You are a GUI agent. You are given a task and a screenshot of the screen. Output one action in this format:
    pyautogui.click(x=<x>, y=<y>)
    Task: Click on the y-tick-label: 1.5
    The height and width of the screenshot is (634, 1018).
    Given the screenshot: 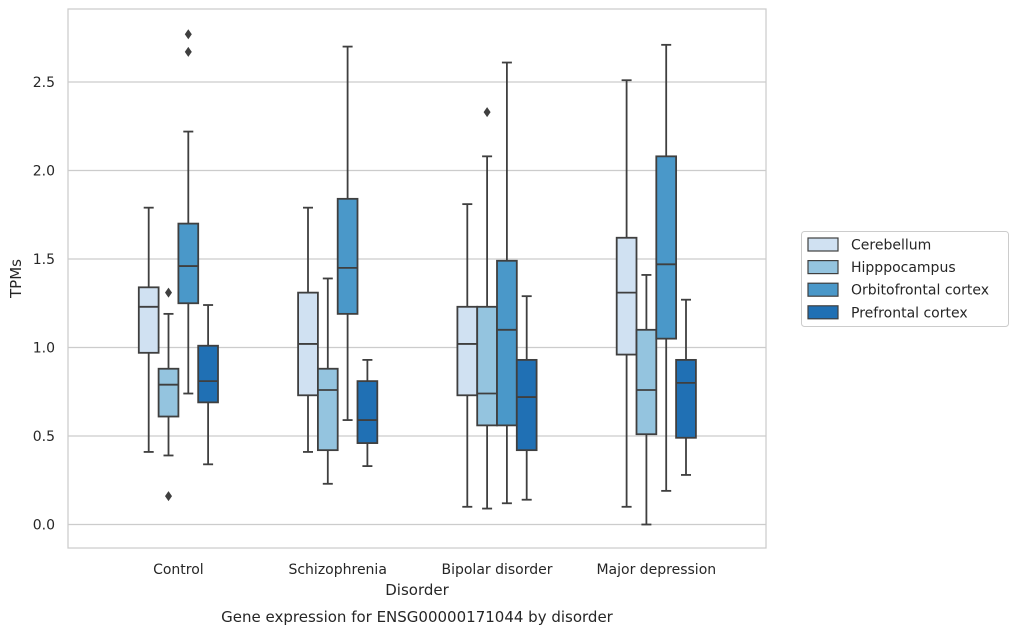 What is the action you would take?
    pyautogui.click(x=44, y=260)
    